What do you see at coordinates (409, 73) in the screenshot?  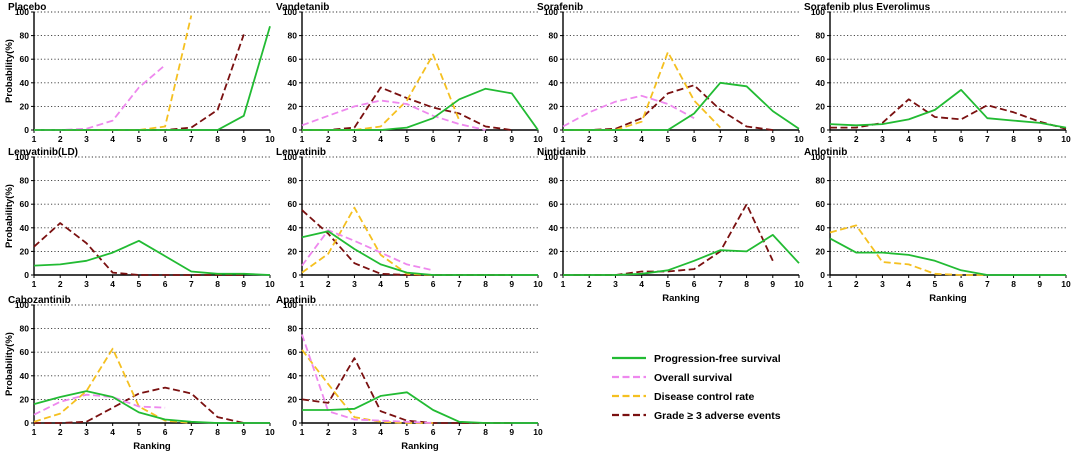 I see `panel-vandetanib: Vandetanib 0 20 40 60 80 100 1 2 3 4 5 6 7 8 9 10` at bounding box center [409, 73].